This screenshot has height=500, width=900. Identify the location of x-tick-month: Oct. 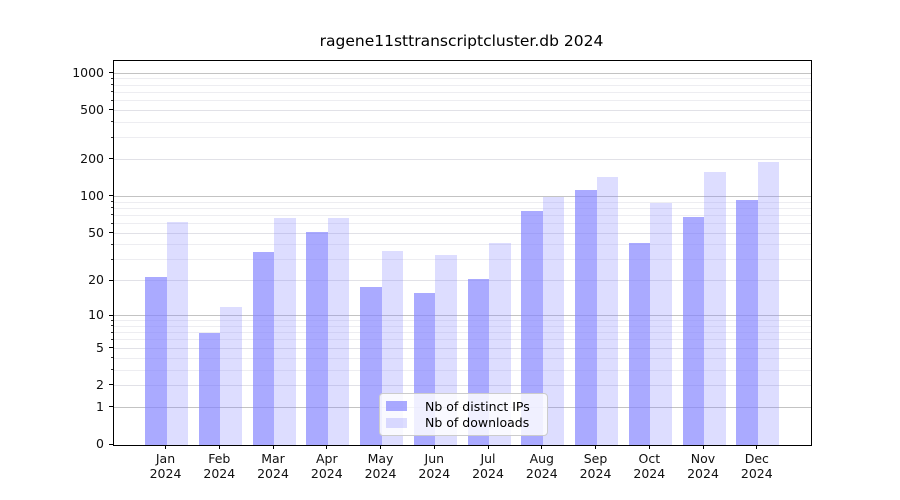
(649, 458).